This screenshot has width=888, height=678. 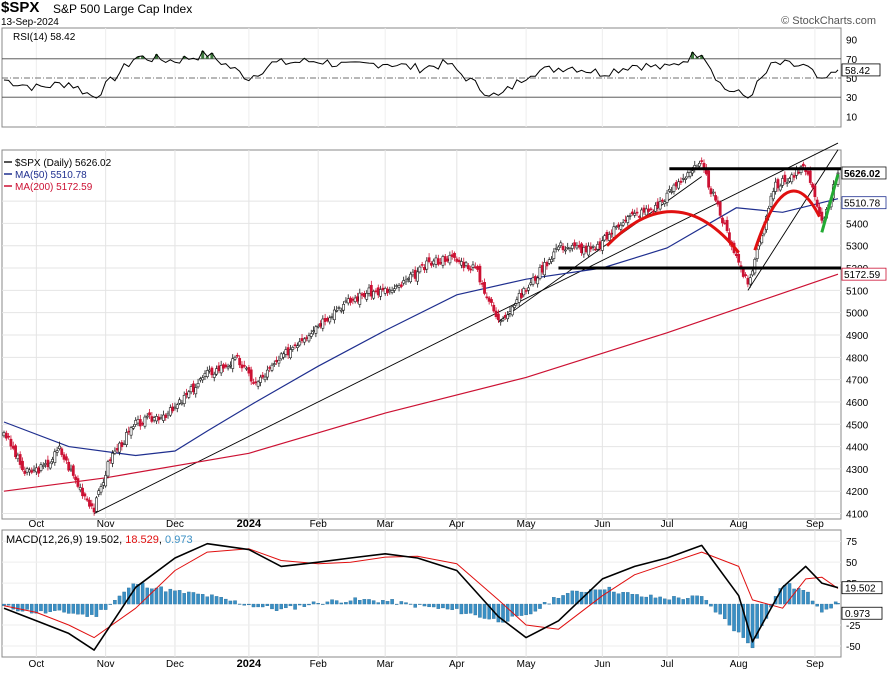 I want to click on rsi-tick-label: 90, so click(x=852, y=41).